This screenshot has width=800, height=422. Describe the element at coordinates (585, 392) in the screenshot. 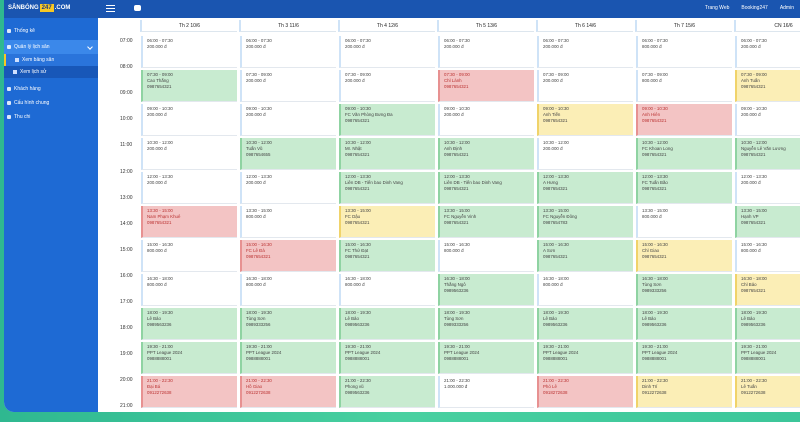

I see `booking-slot: 21:00 - 22:30 Phó Lê 0918272638` at that location.